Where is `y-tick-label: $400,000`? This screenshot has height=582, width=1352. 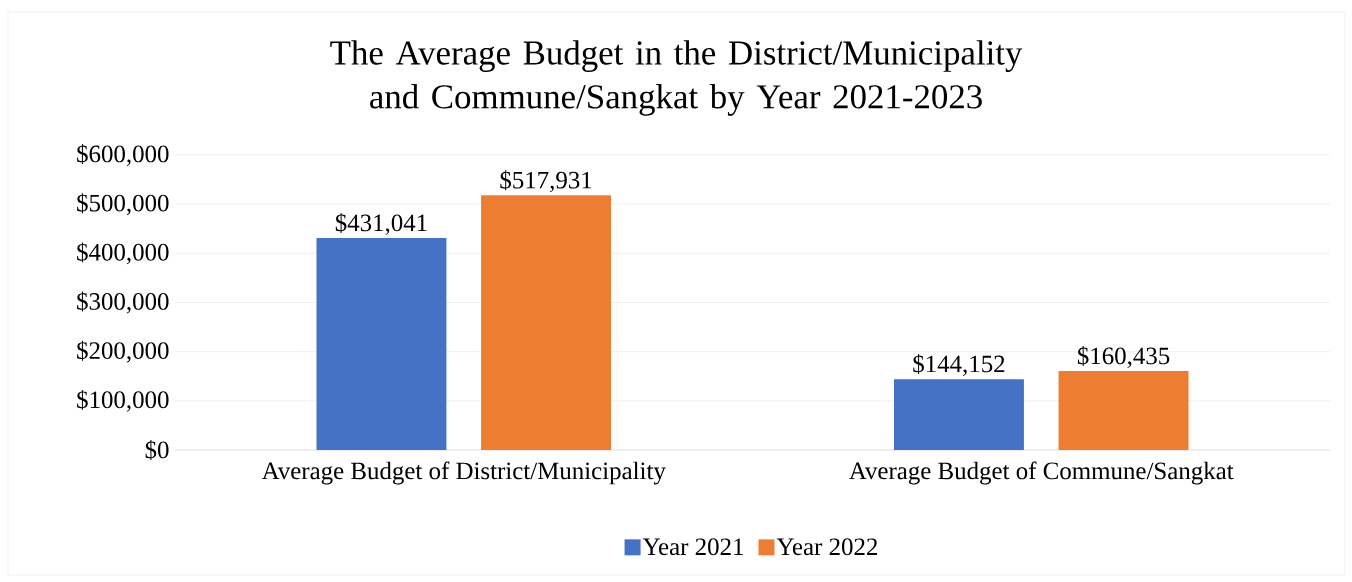 y-tick-label: $400,000 is located at coordinates (123, 253).